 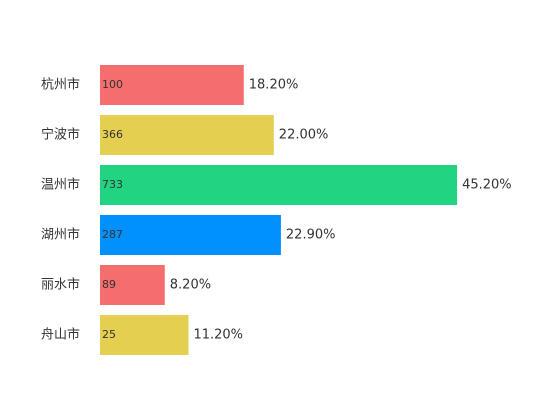 I want to click on inner-label: 100, so click(x=112, y=84).